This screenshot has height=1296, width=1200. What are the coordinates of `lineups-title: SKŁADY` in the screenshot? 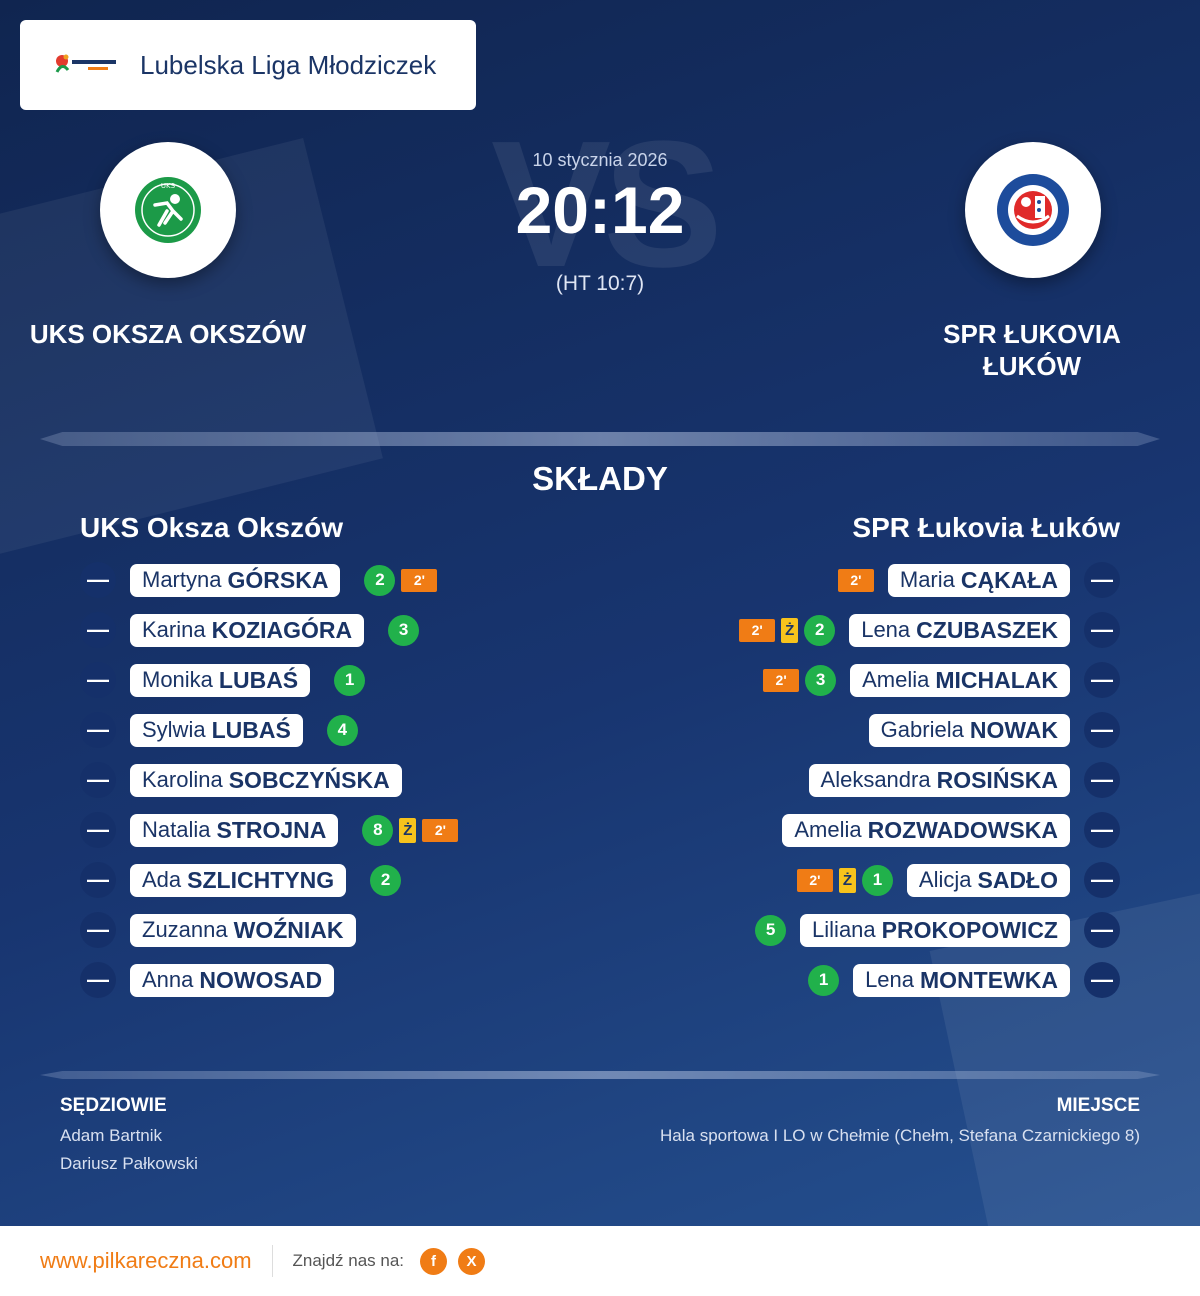 It's located at (600, 478).